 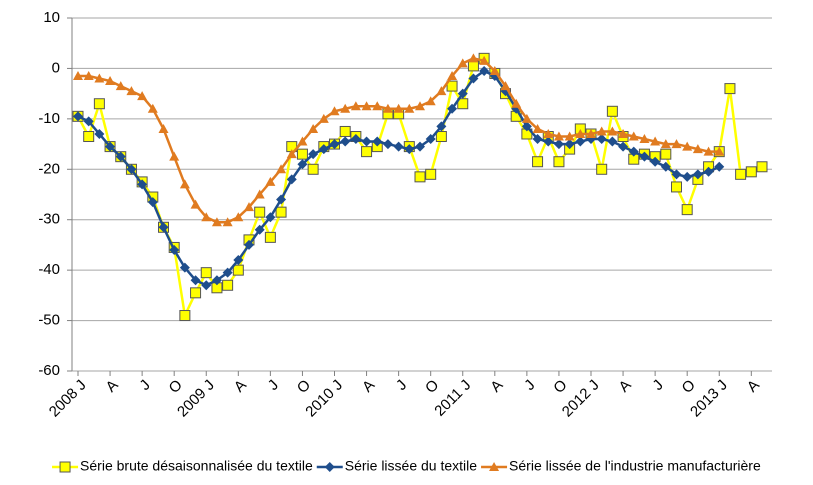 What do you see at coordinates (581, 399) in the screenshot?
I see `x-tick-label: 2012 J` at bounding box center [581, 399].